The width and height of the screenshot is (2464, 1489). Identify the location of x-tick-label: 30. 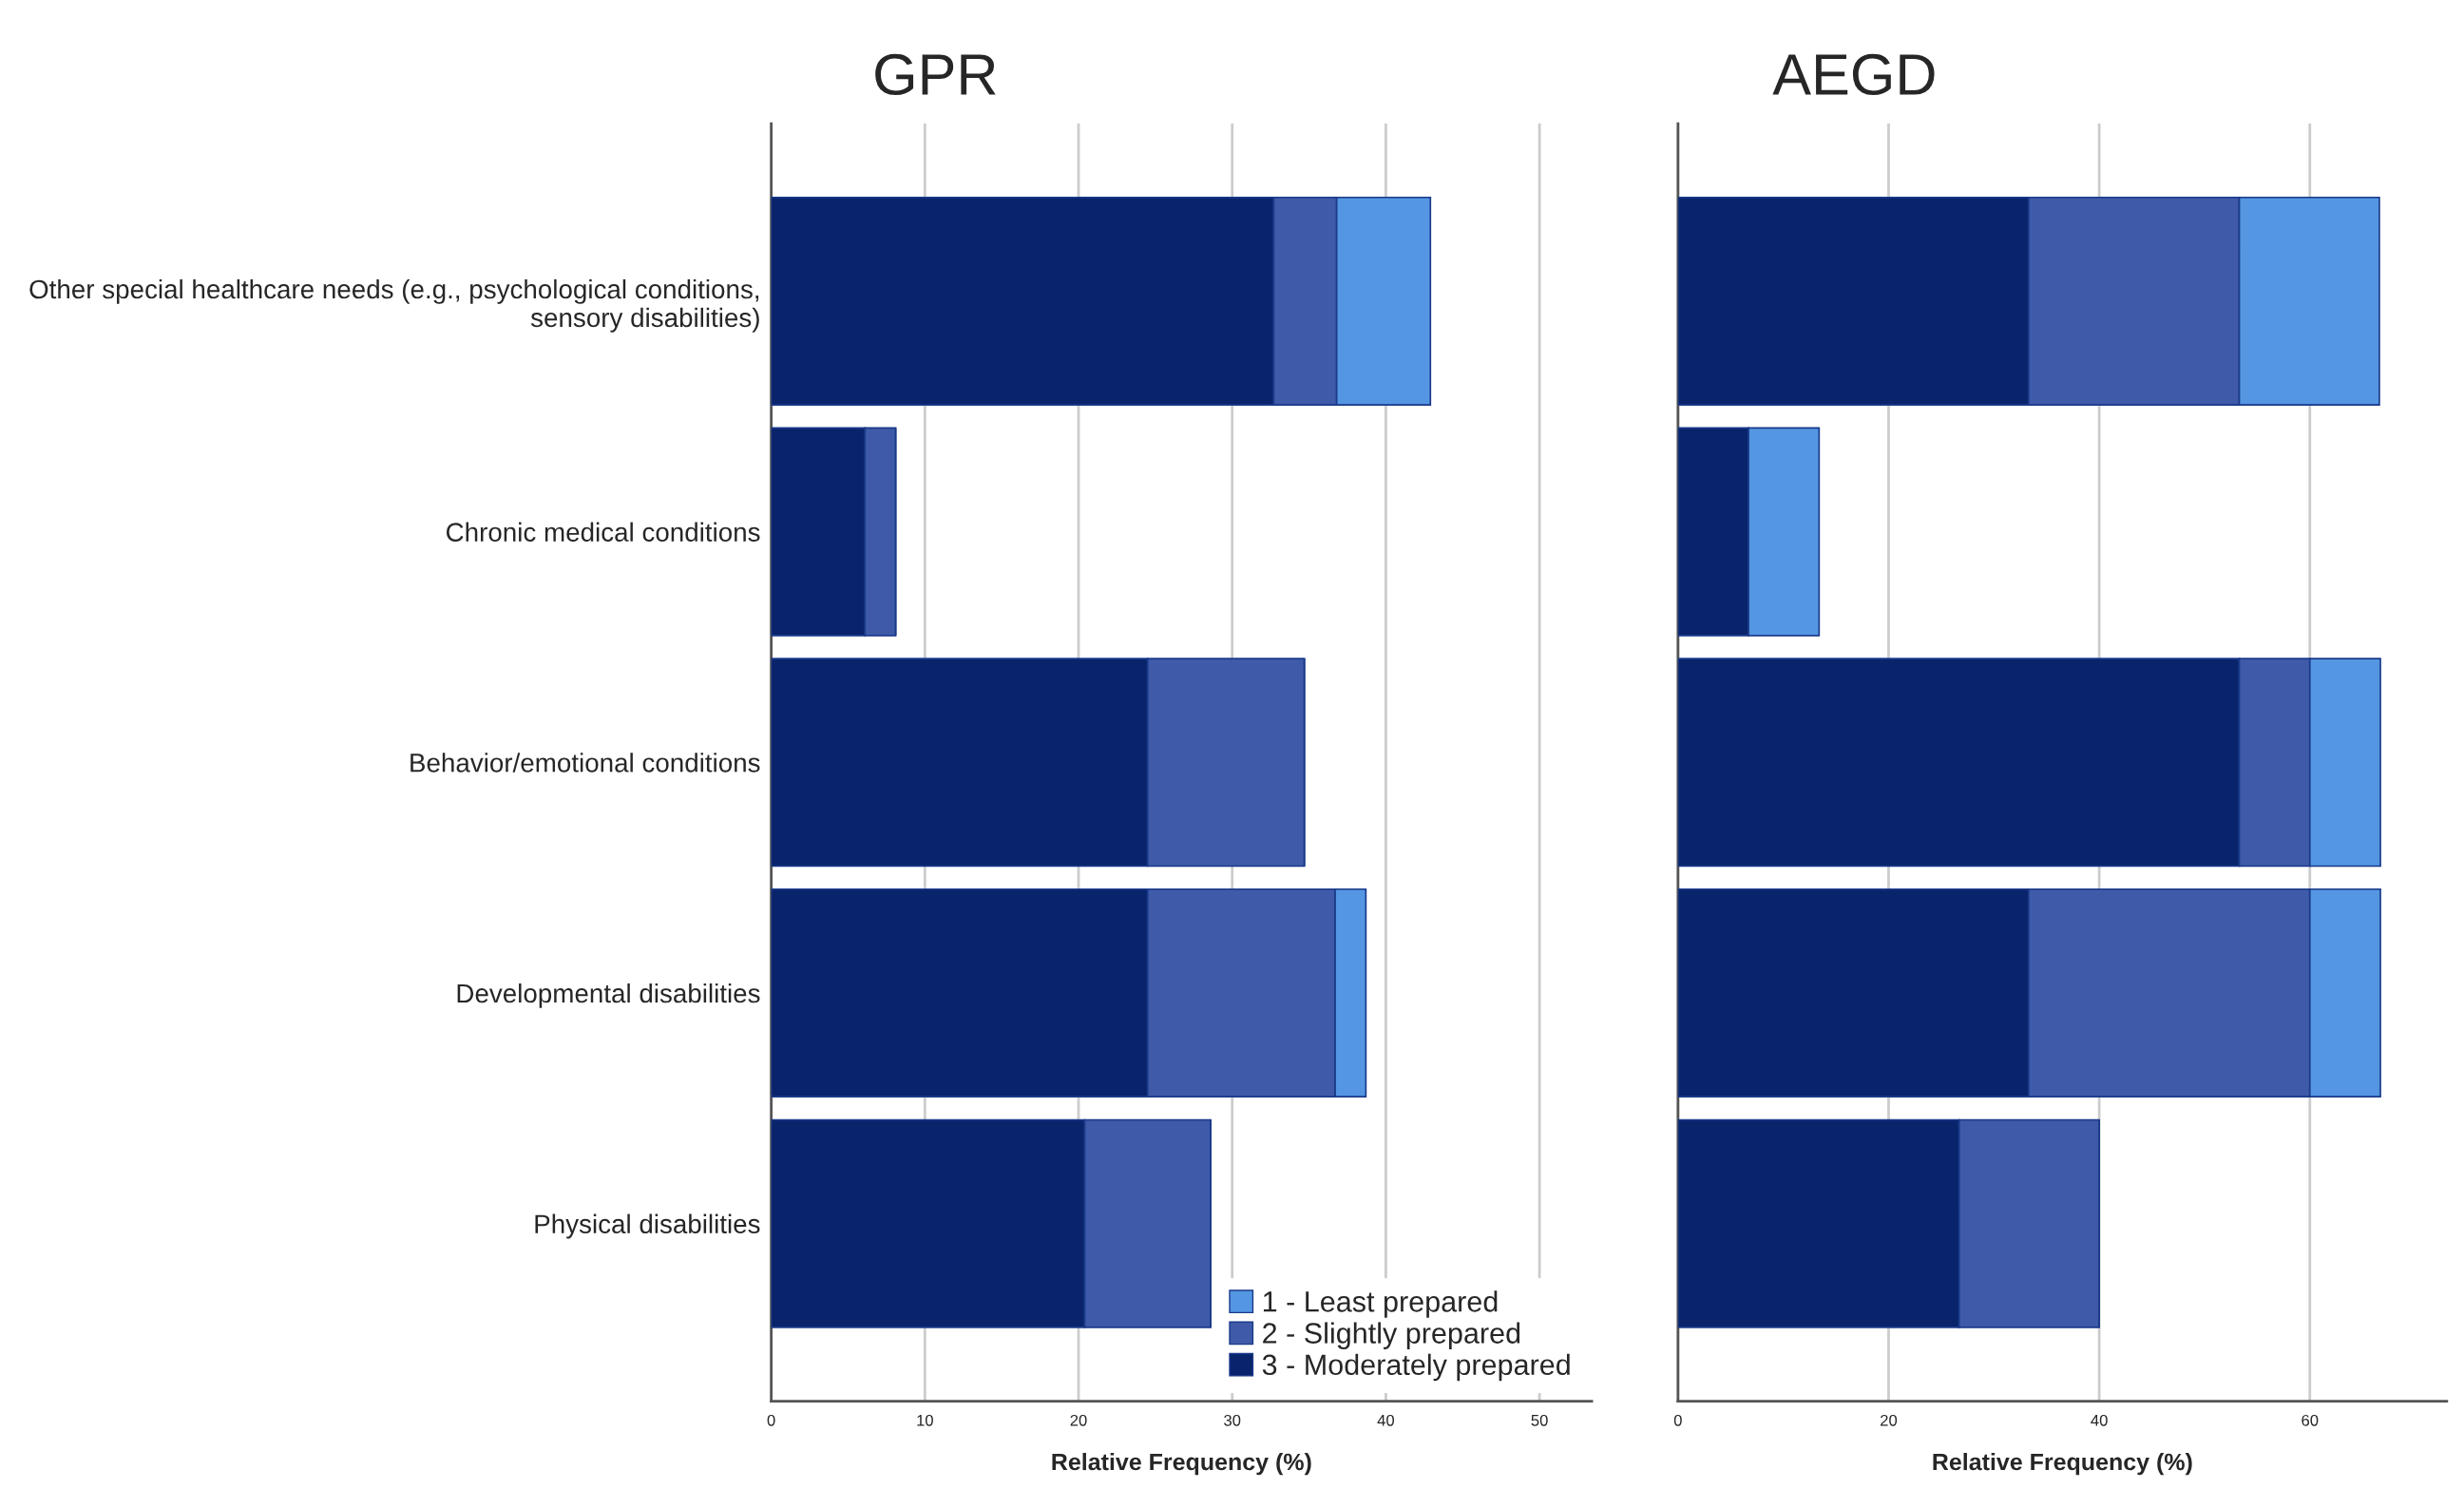
(1232, 1420).